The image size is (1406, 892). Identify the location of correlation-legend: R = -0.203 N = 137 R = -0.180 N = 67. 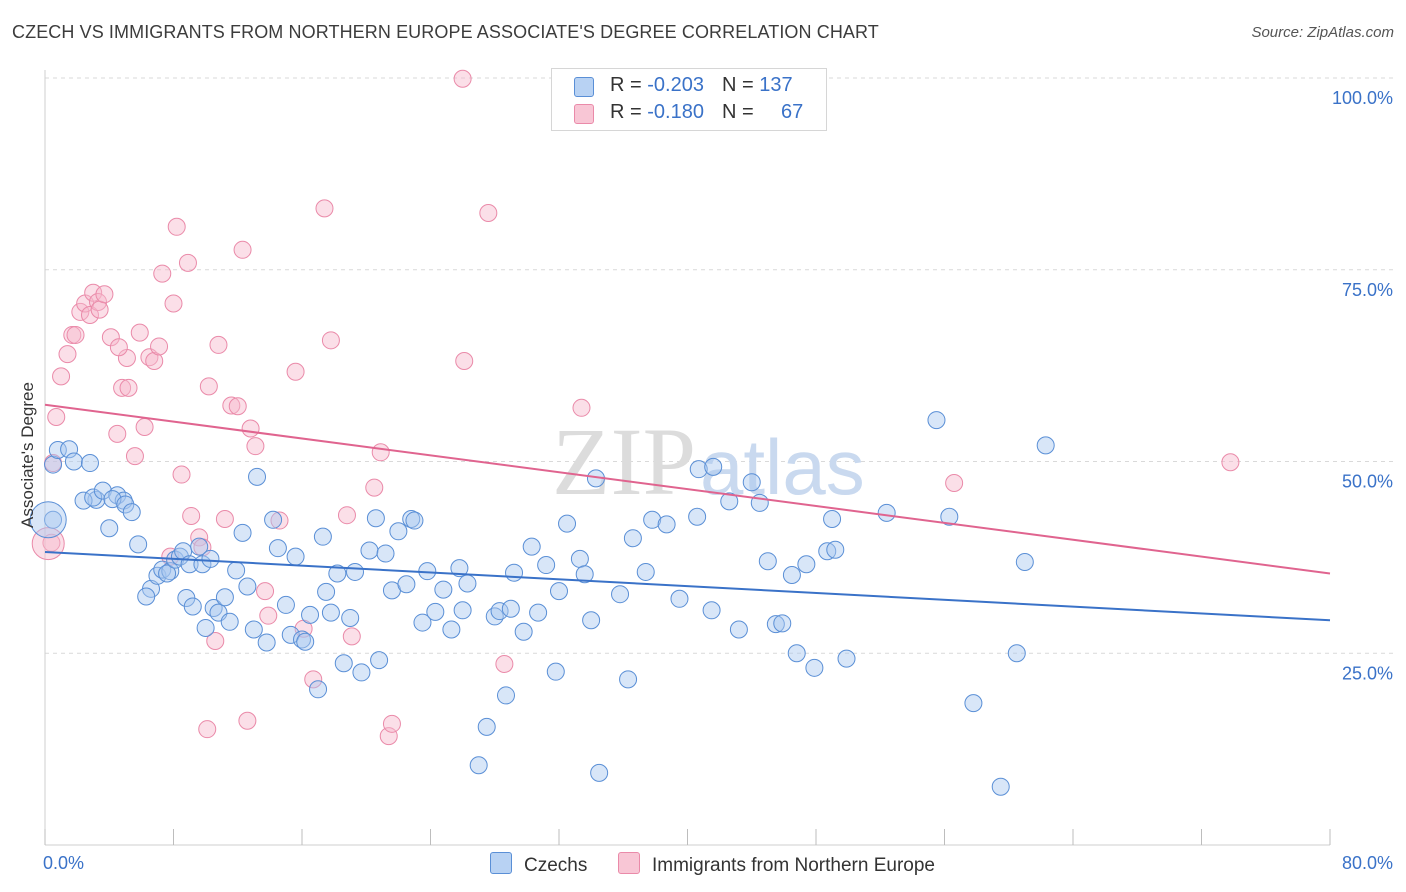
(689, 99).